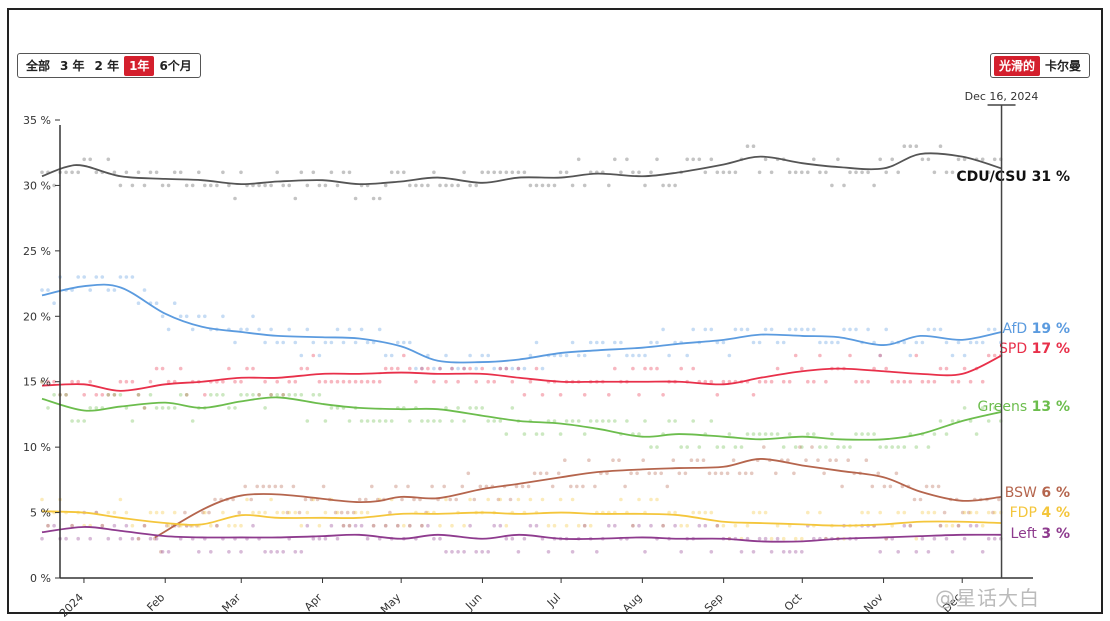 The image size is (1110, 621). I want to click on smoothing-button-0: 光滑的, so click(1017, 65).